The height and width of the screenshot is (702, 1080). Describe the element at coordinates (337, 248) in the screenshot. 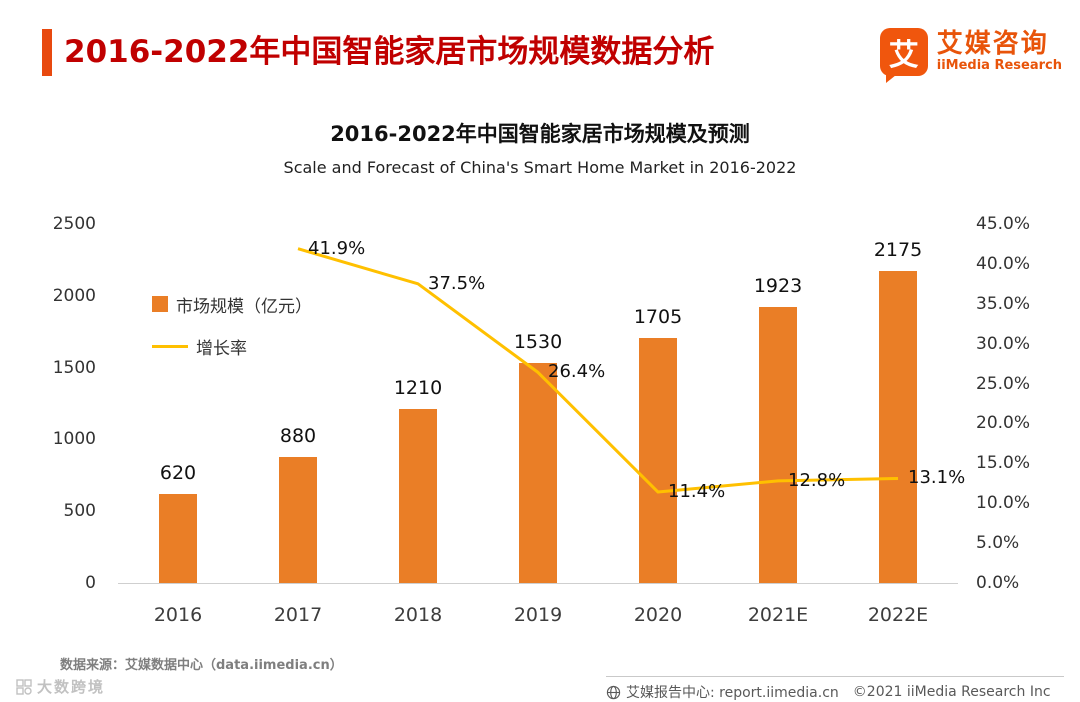

I see `growth-rate-label: 41.9%` at that location.